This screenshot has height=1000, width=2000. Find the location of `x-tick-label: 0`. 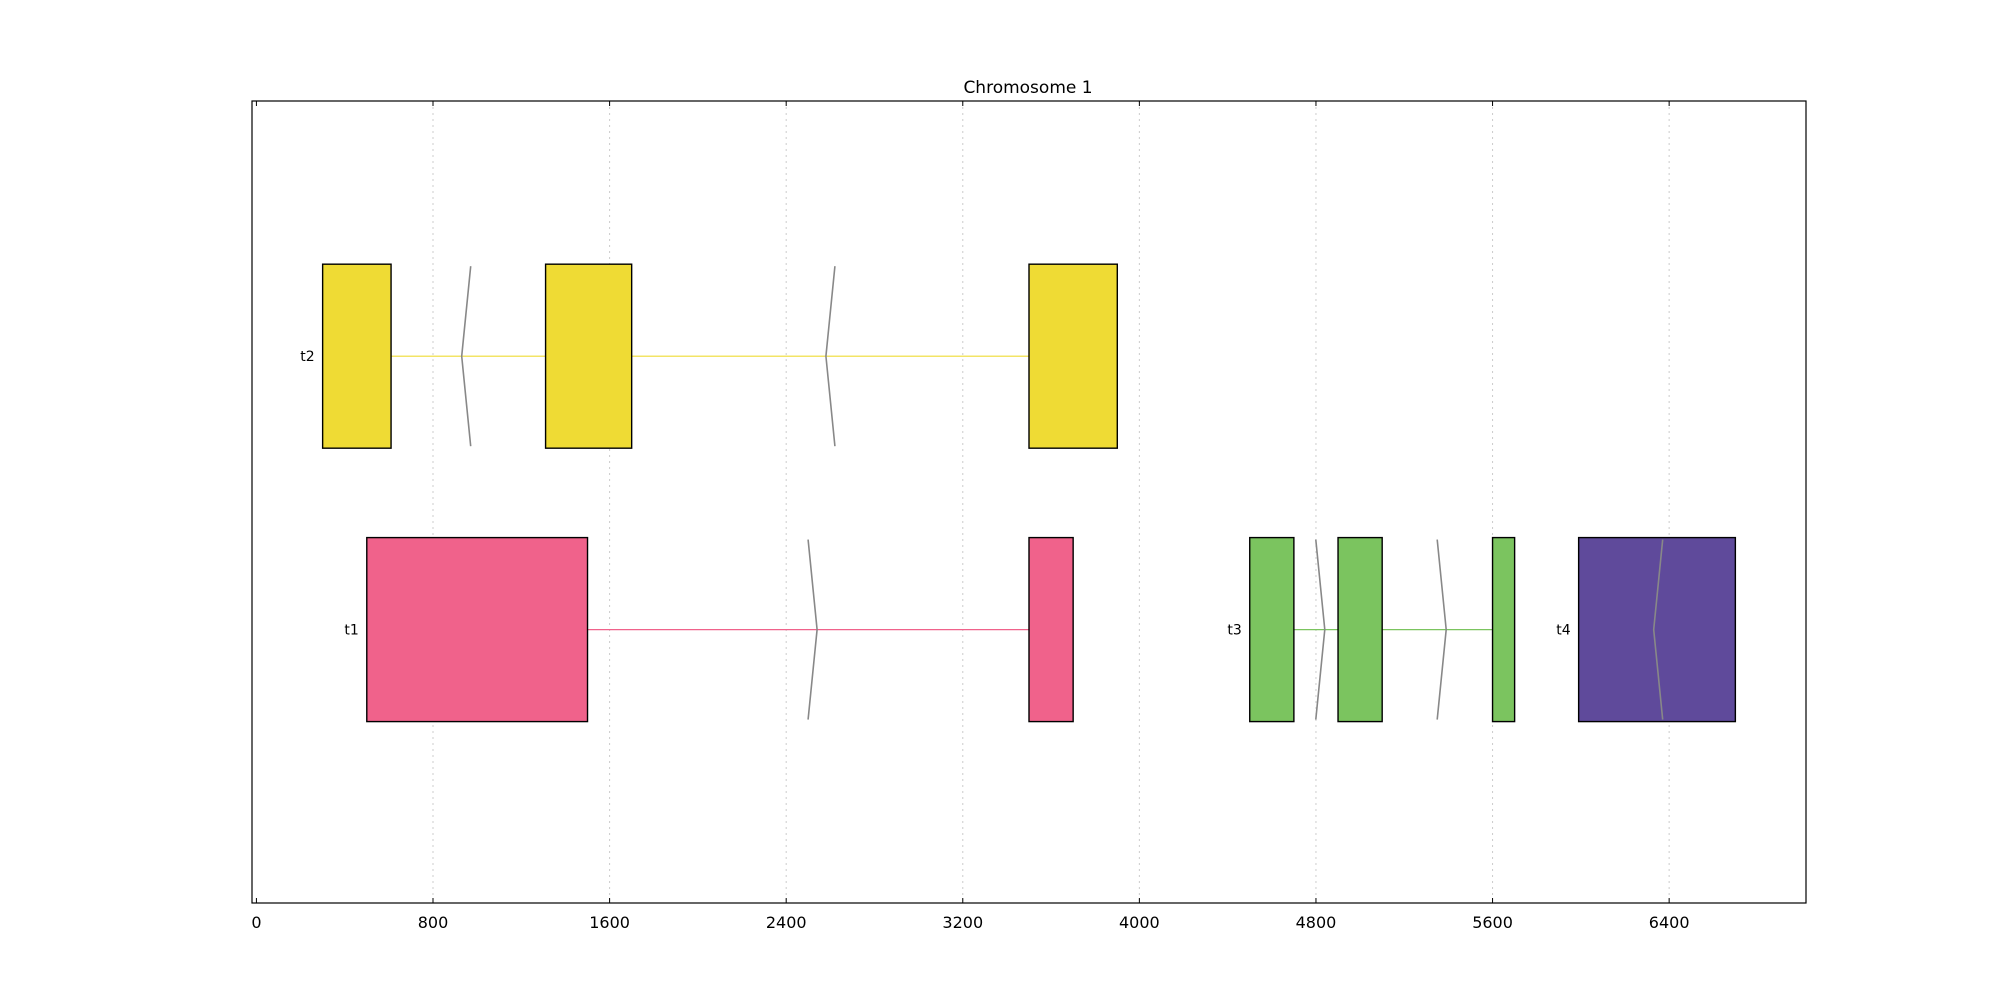

x-tick-label: 0 is located at coordinates (256, 922).